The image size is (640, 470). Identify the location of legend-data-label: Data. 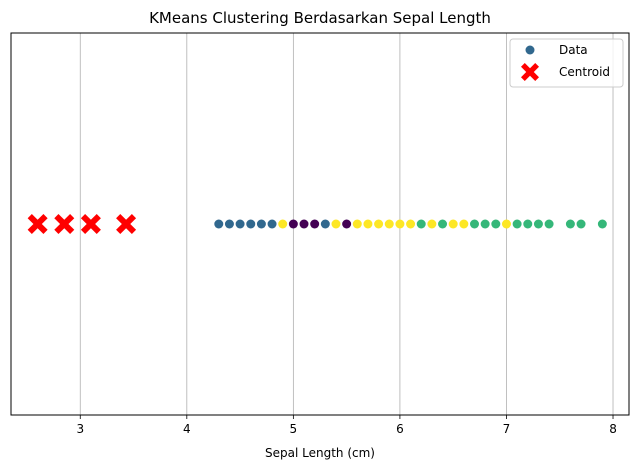
(573, 50).